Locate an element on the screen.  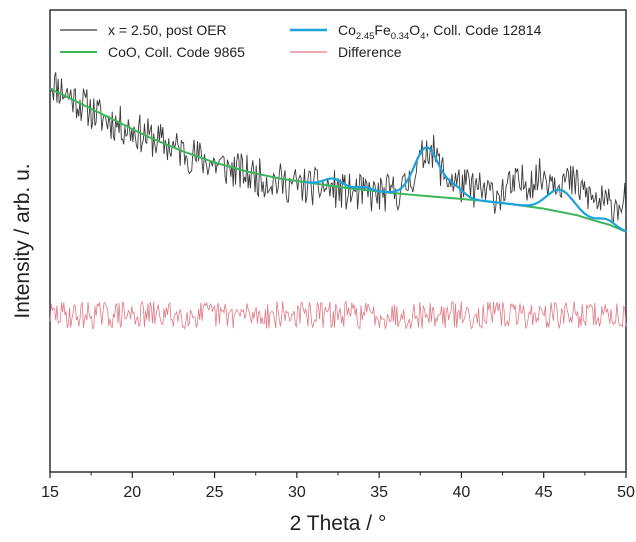
legend-item-coo: CoO, Coll. Code 9865 is located at coordinates (152, 52).